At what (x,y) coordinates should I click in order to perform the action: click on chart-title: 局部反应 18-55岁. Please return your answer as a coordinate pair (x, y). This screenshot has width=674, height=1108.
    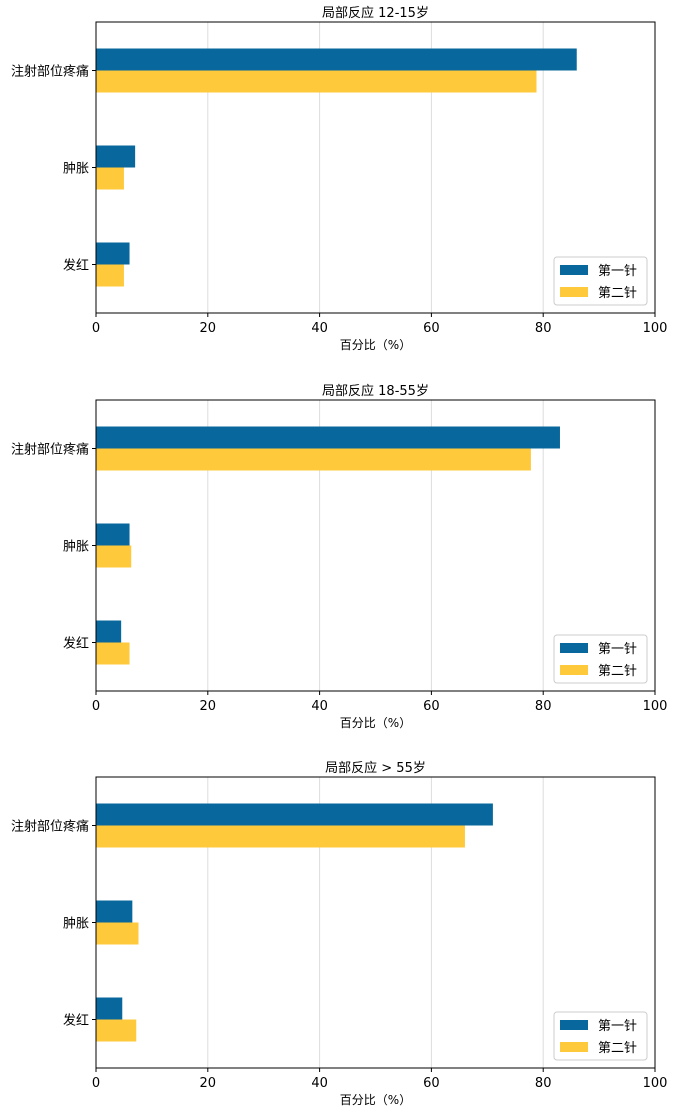
    Looking at the image, I should click on (375, 391).